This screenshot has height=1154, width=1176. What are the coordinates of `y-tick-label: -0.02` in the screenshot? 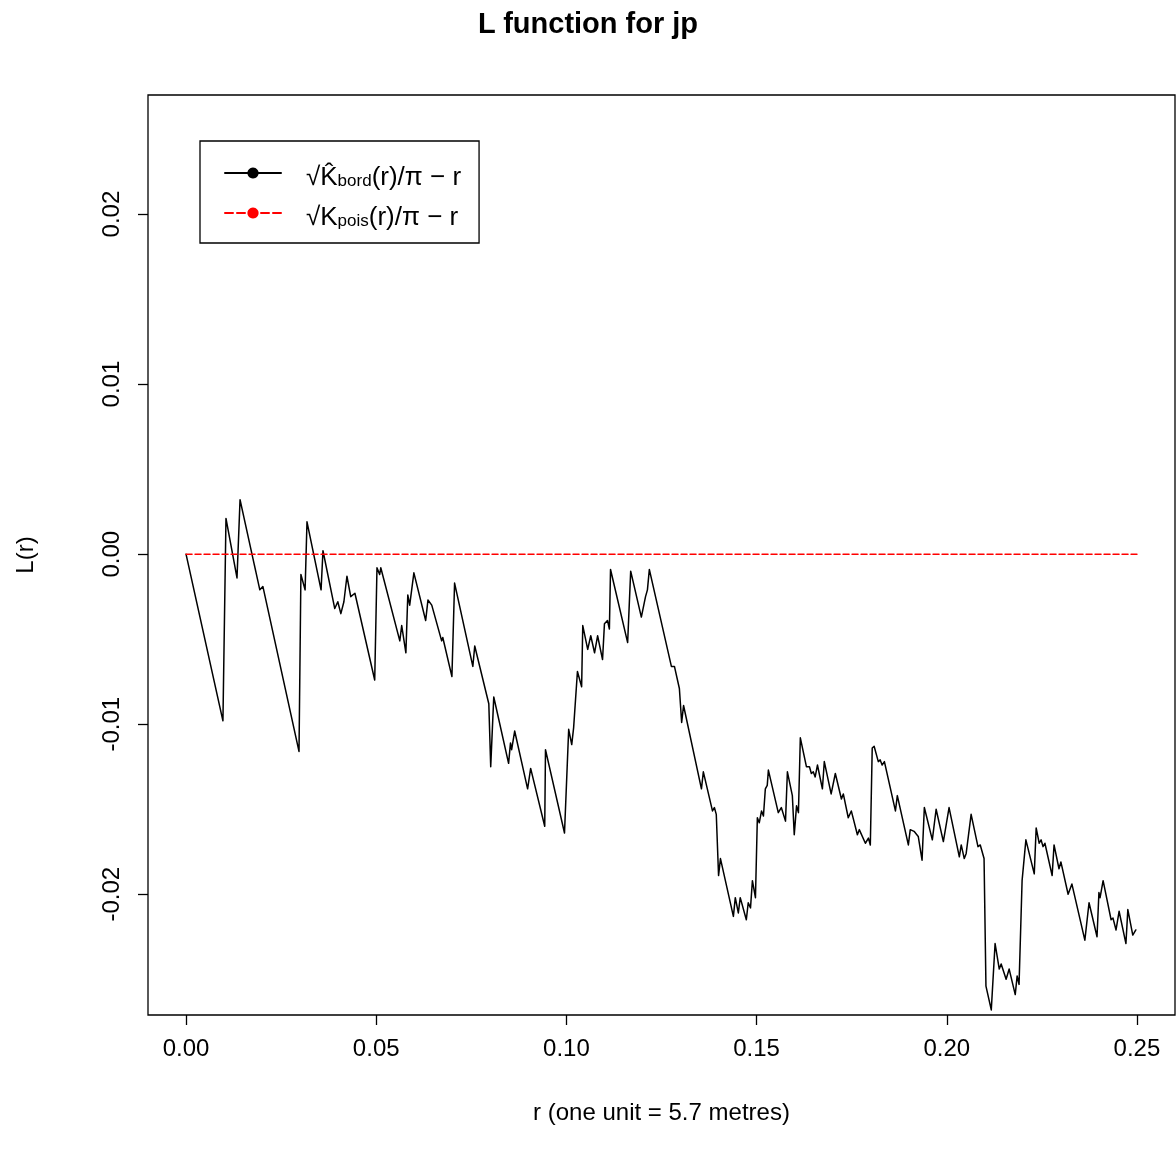 It's located at (110, 894).